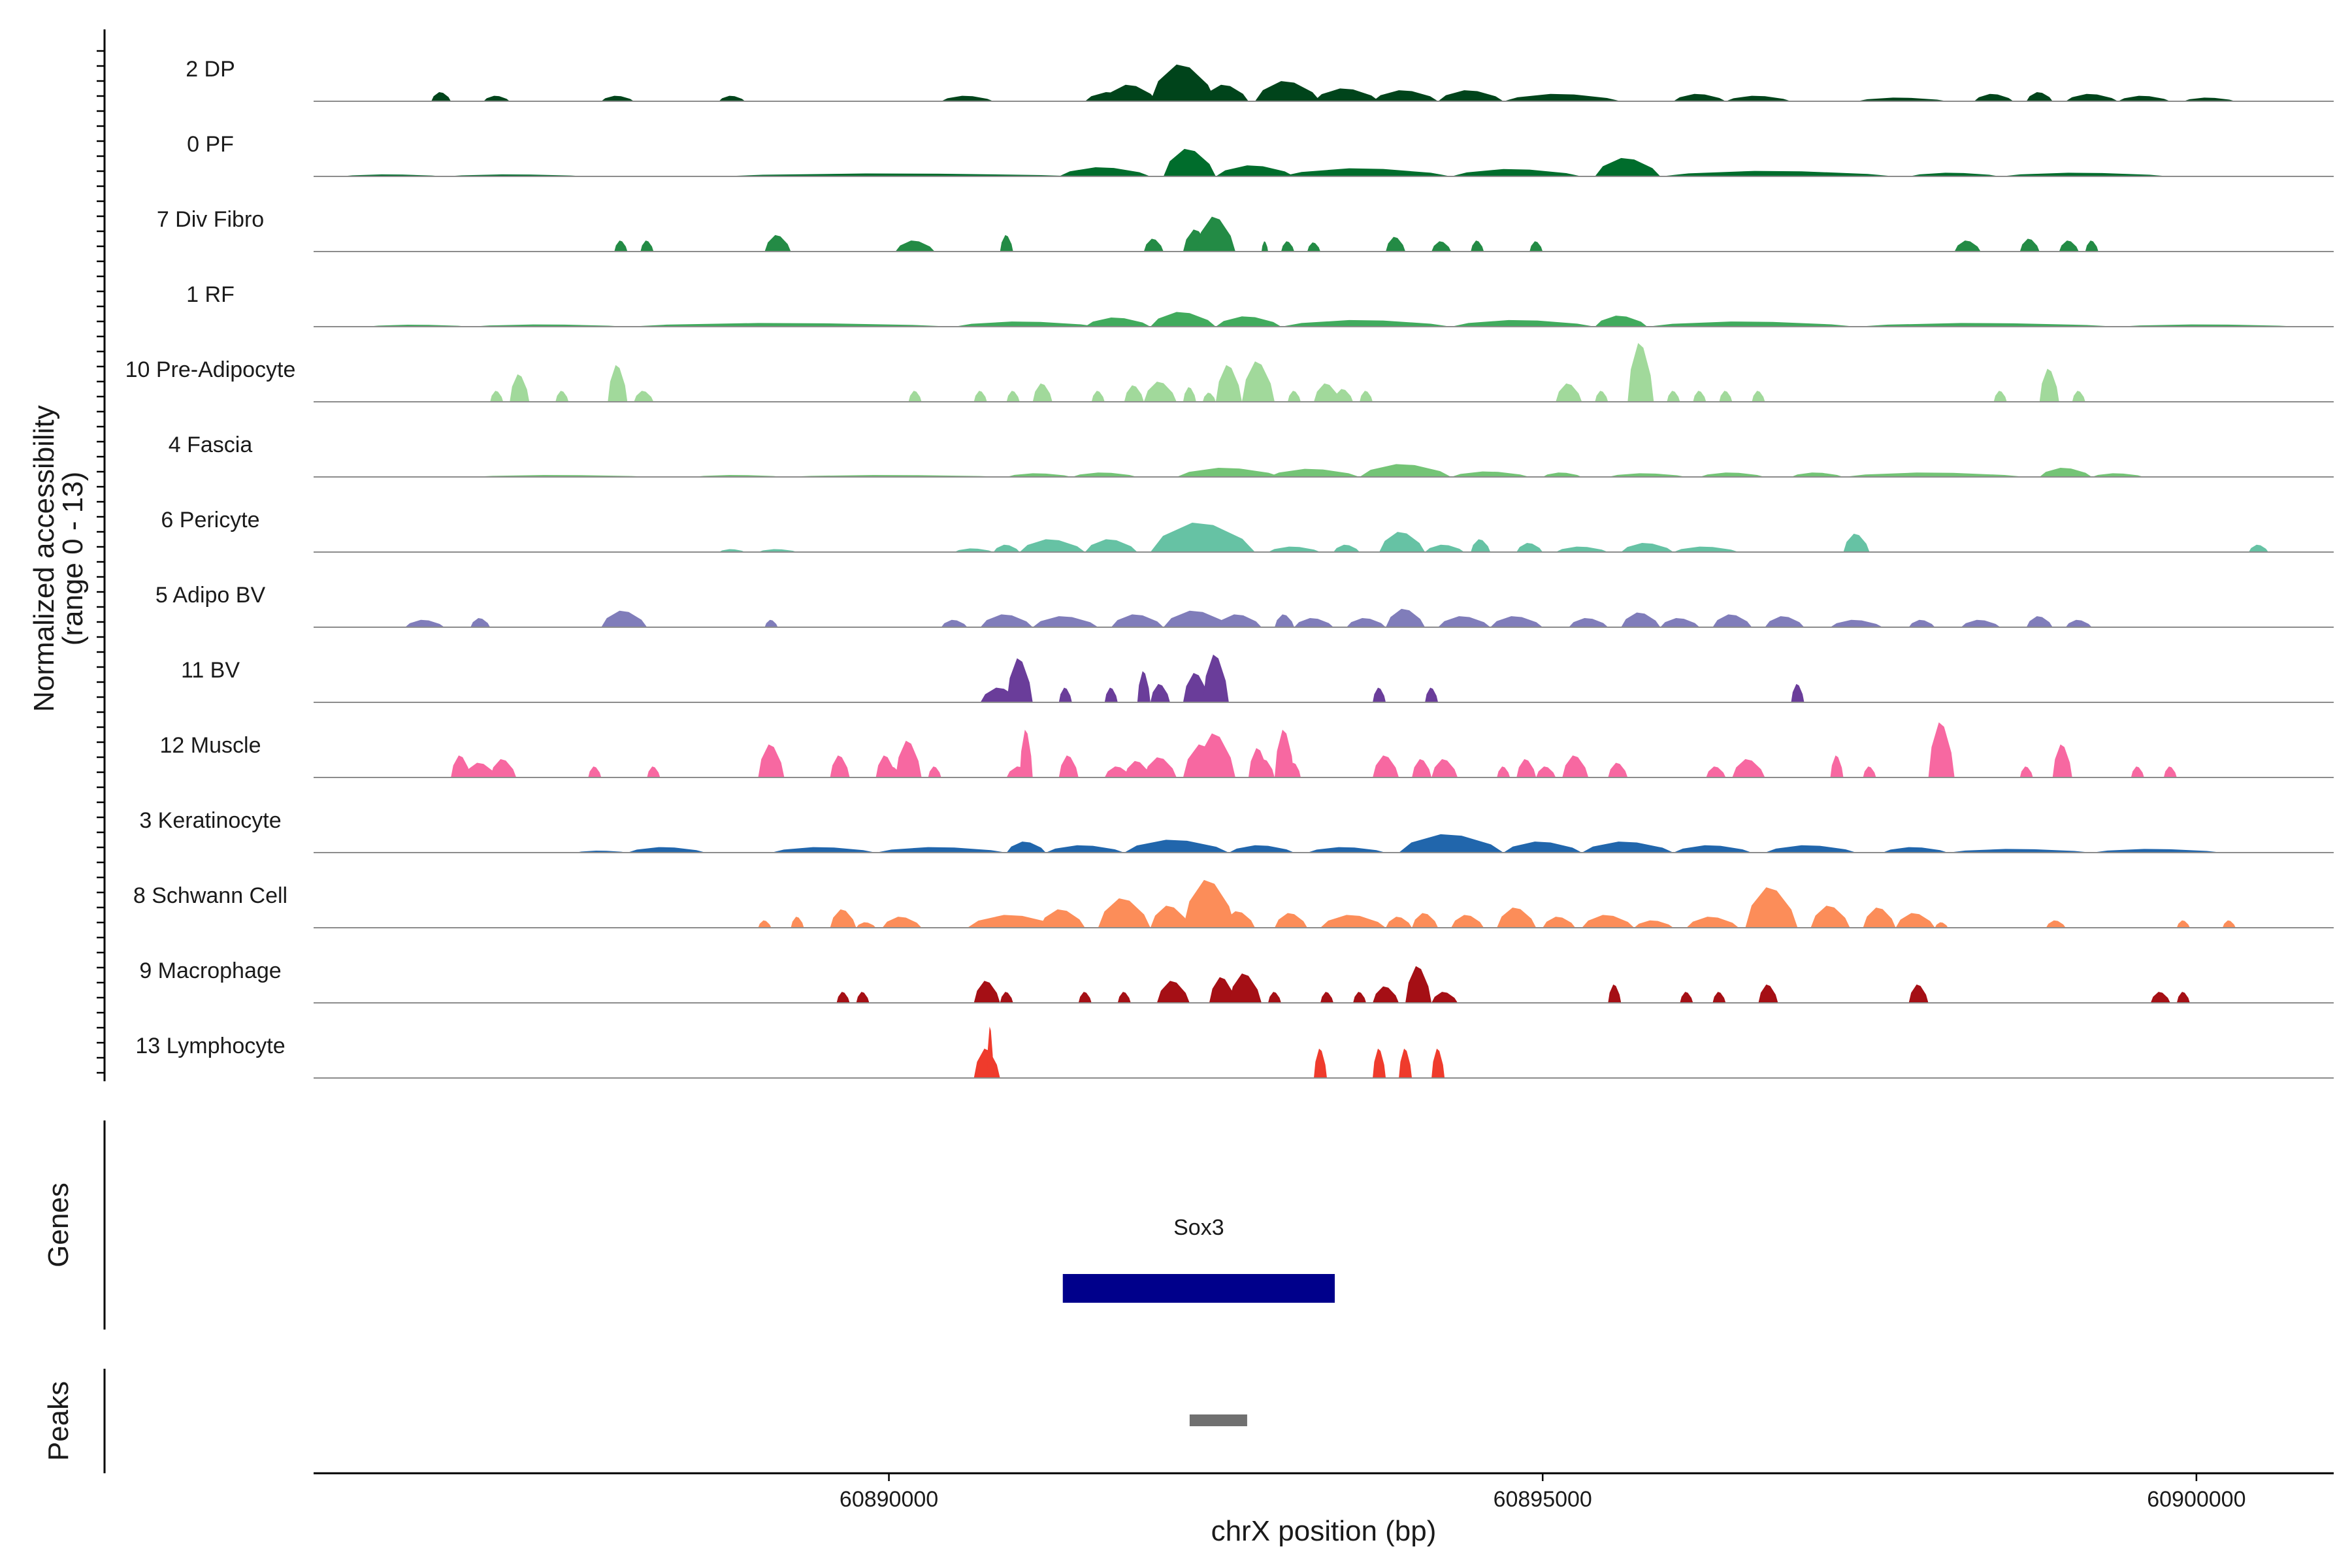  I want to click on gene-body, so click(1198, 1288).